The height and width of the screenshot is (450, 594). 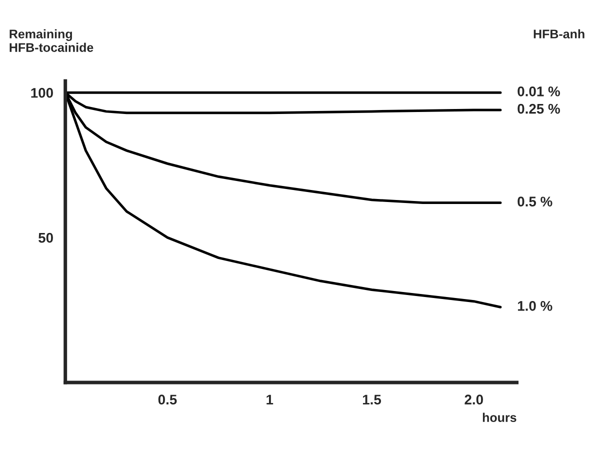 I want to click on series-label: 0.25 %, so click(x=539, y=109).